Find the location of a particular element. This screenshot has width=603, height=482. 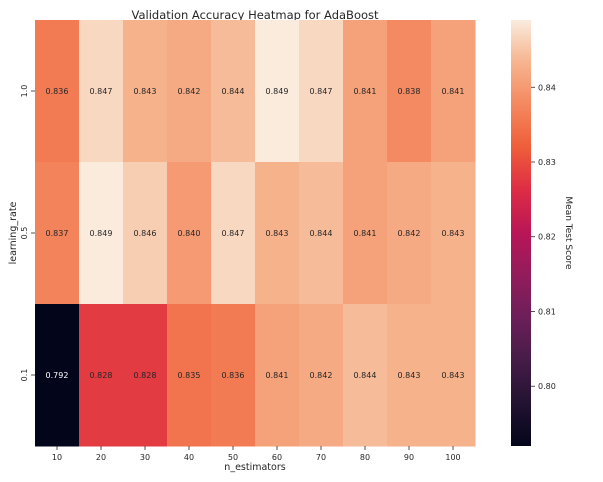

cell-value-label: 0.837 is located at coordinates (57, 233).